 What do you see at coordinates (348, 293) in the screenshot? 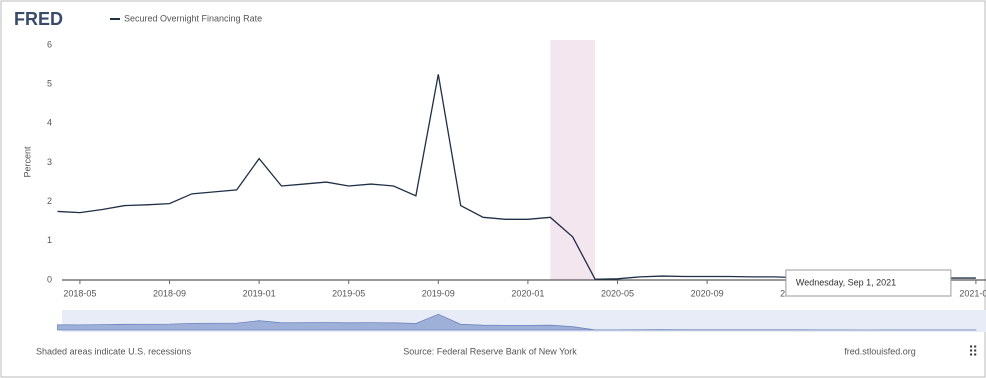
I see `x-tick-label: 2019-05` at bounding box center [348, 293].